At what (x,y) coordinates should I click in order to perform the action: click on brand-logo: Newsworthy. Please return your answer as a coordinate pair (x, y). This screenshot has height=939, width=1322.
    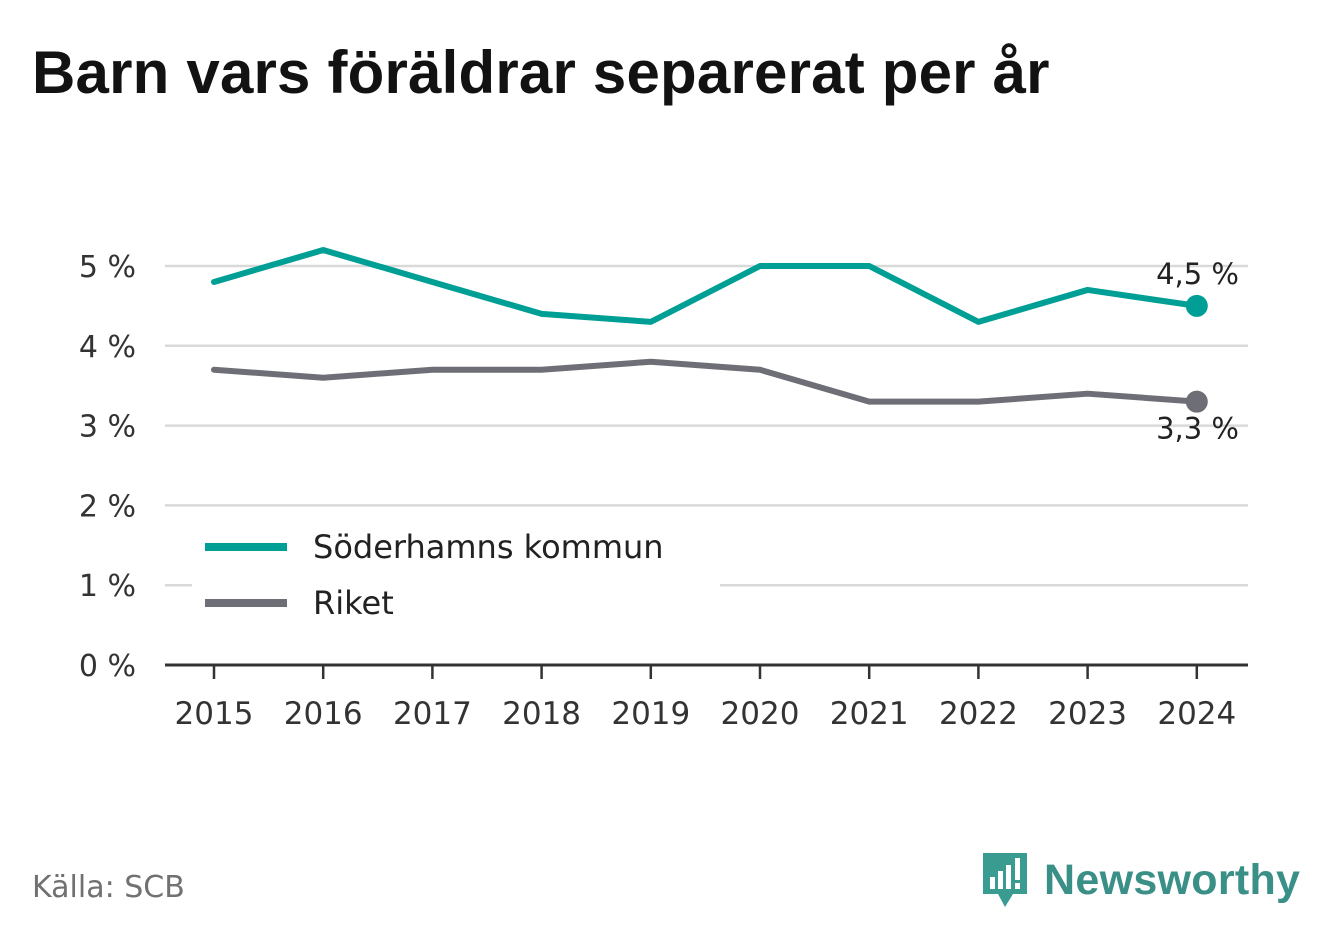
    Looking at the image, I should click on (1140, 880).